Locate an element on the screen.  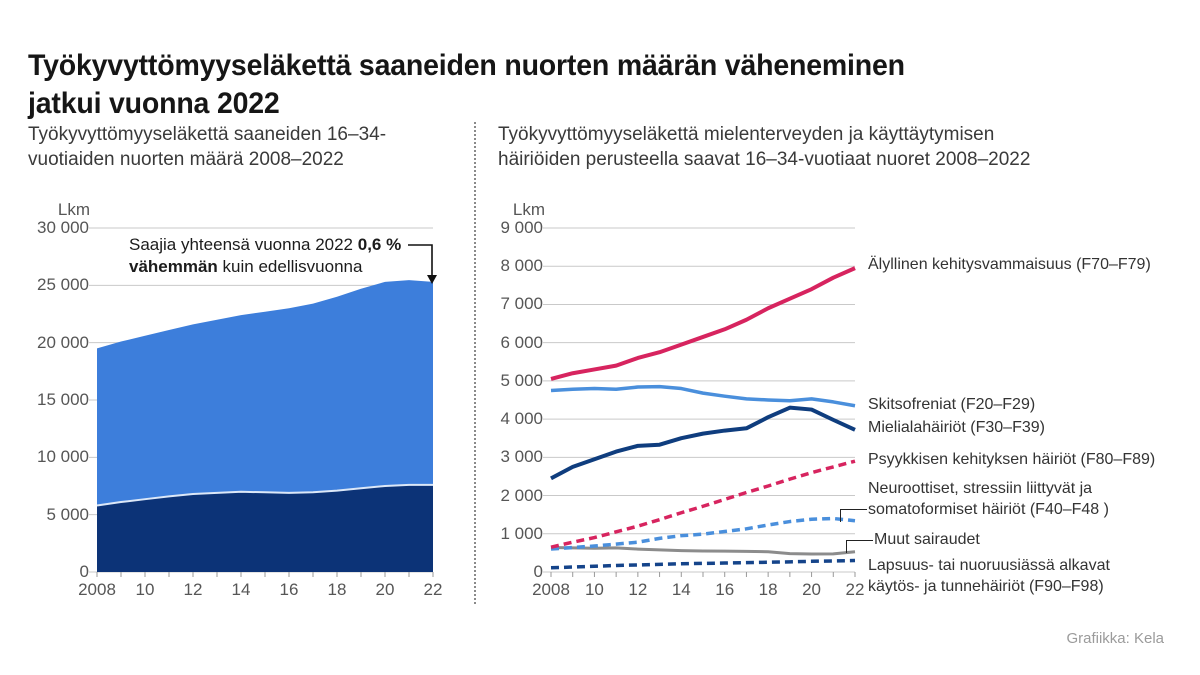
annotation-plain-text: Saajia yhteensä vuonna 2022 is located at coordinates (243, 244).